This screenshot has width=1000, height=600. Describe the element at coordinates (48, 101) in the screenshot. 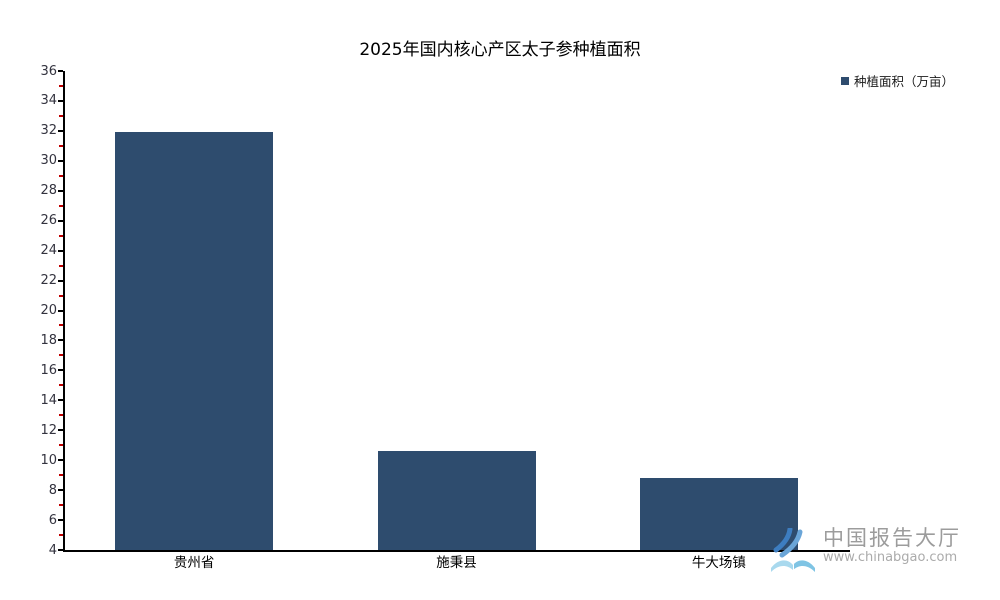

I see `y-axis-tick-label: 34` at that location.